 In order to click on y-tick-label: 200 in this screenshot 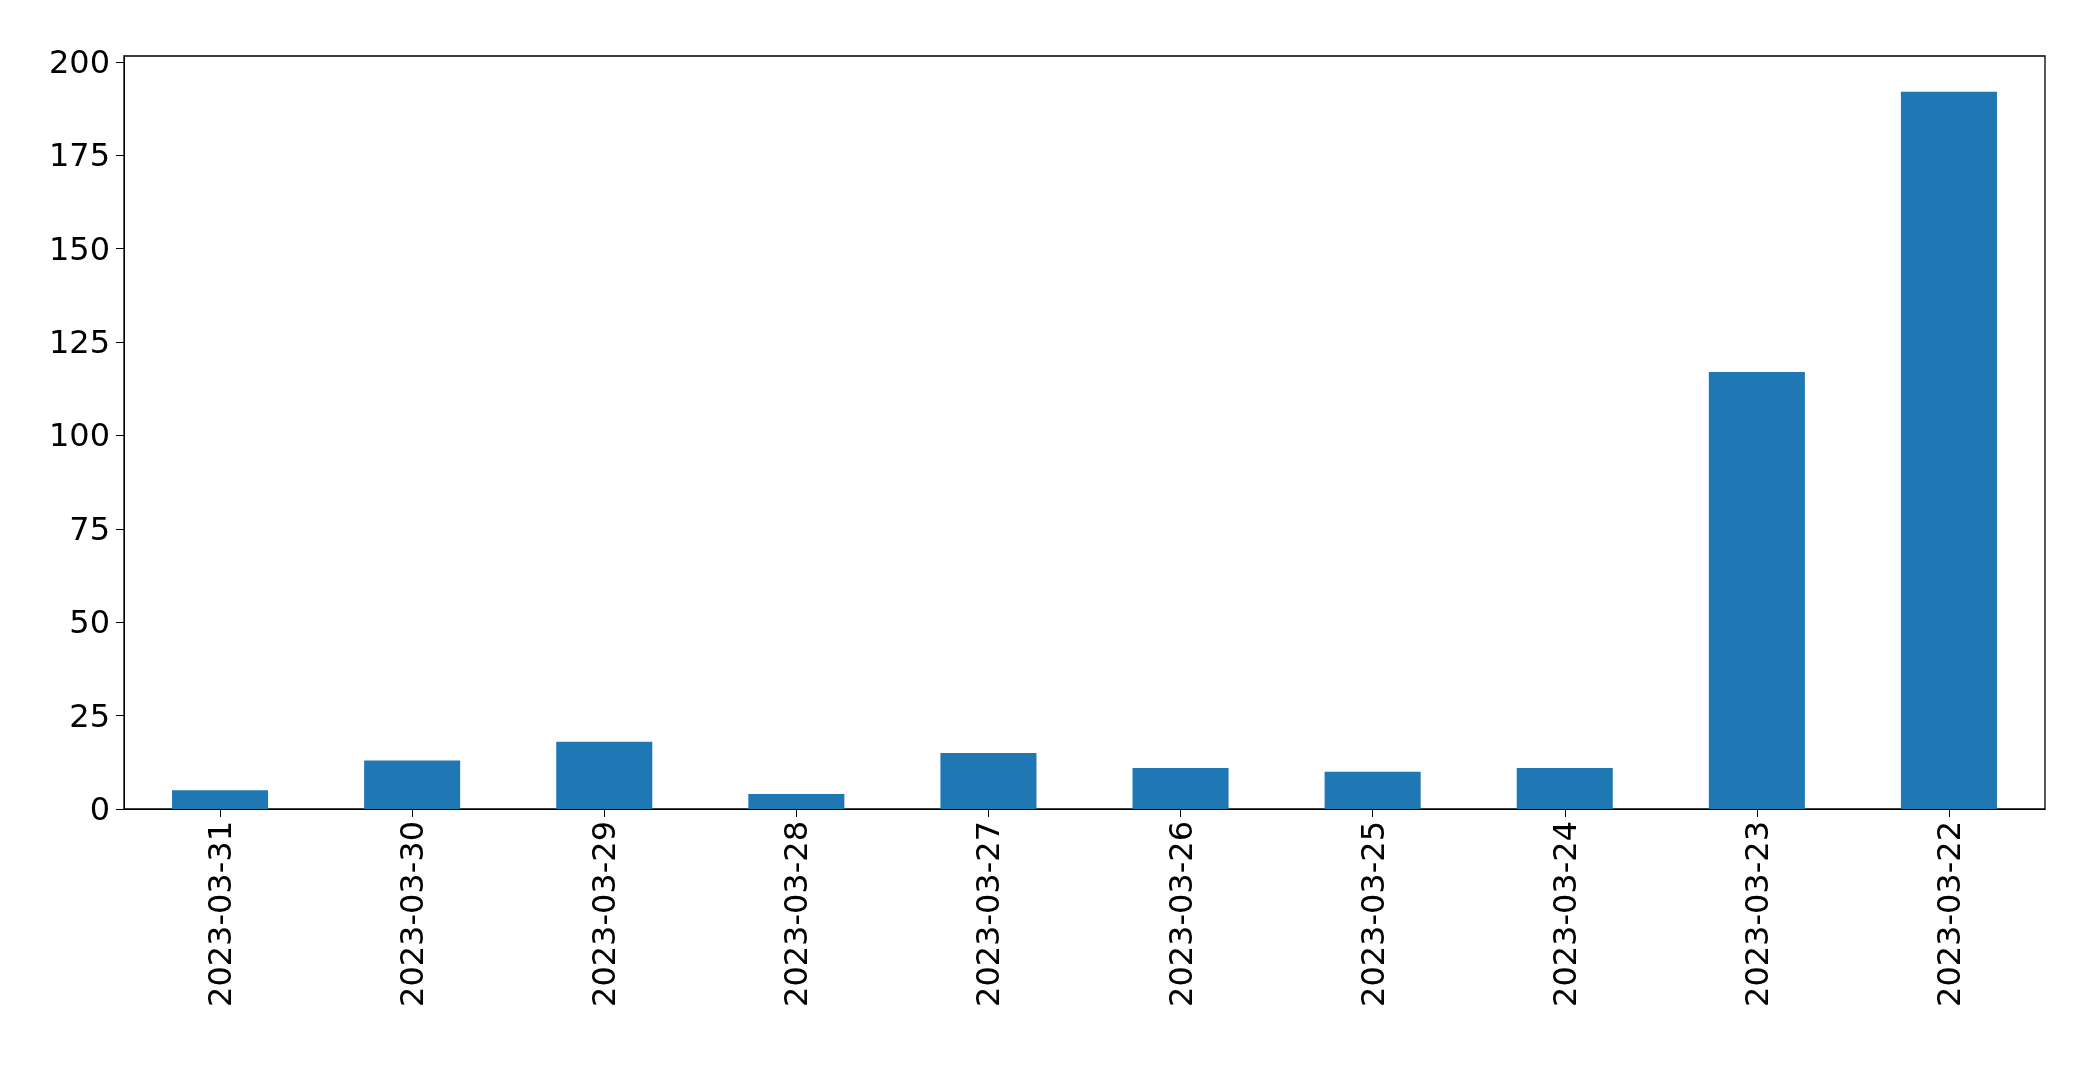, I will do `click(79, 61)`.